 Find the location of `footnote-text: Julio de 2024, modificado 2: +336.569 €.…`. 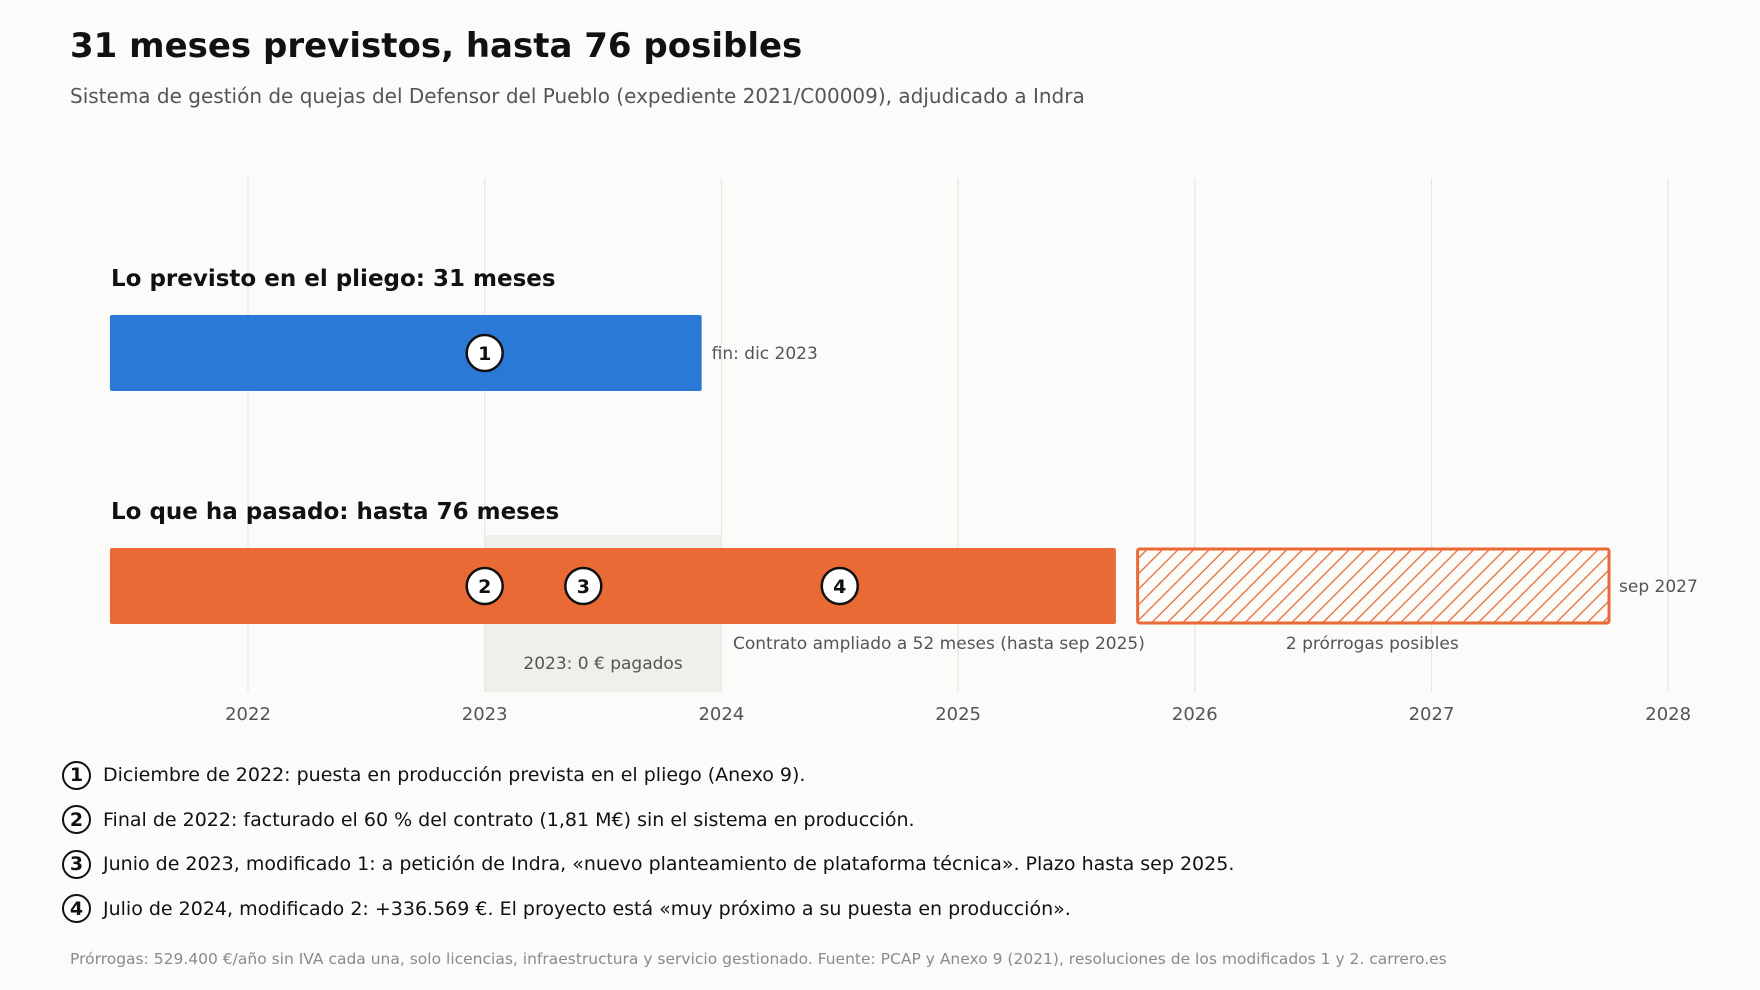

footnote-text: Julio de 2024, modificado 2: +336.569 €.… is located at coordinates (587, 908).